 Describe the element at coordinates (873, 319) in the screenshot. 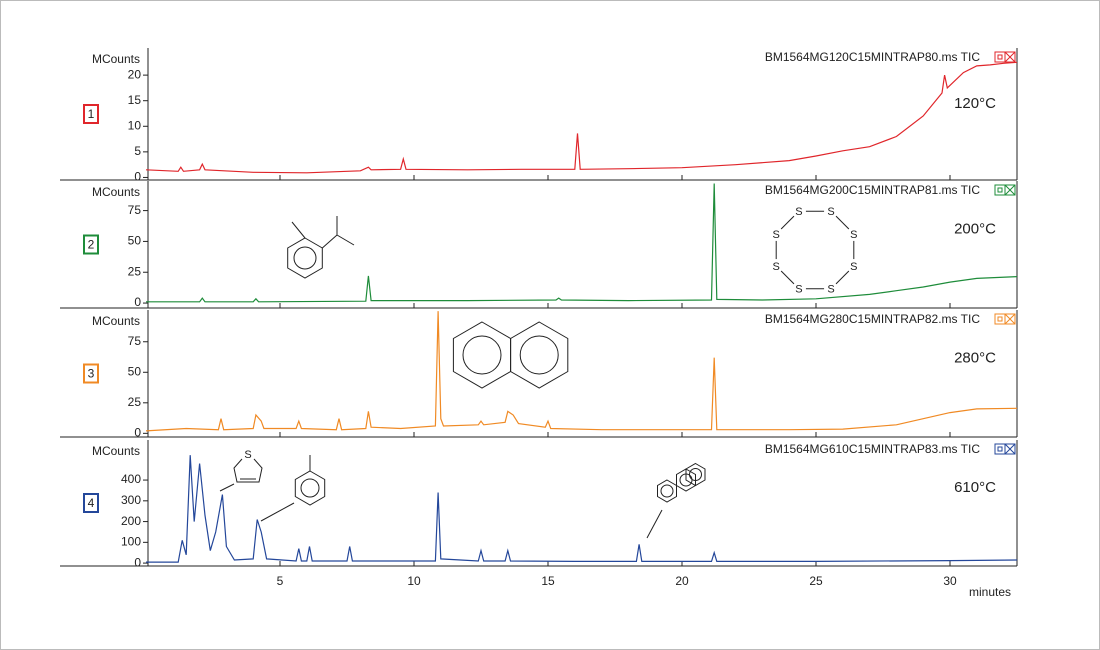

I see `panel-title: BM1564MG280C15MINTRAP82.ms TIC` at that location.